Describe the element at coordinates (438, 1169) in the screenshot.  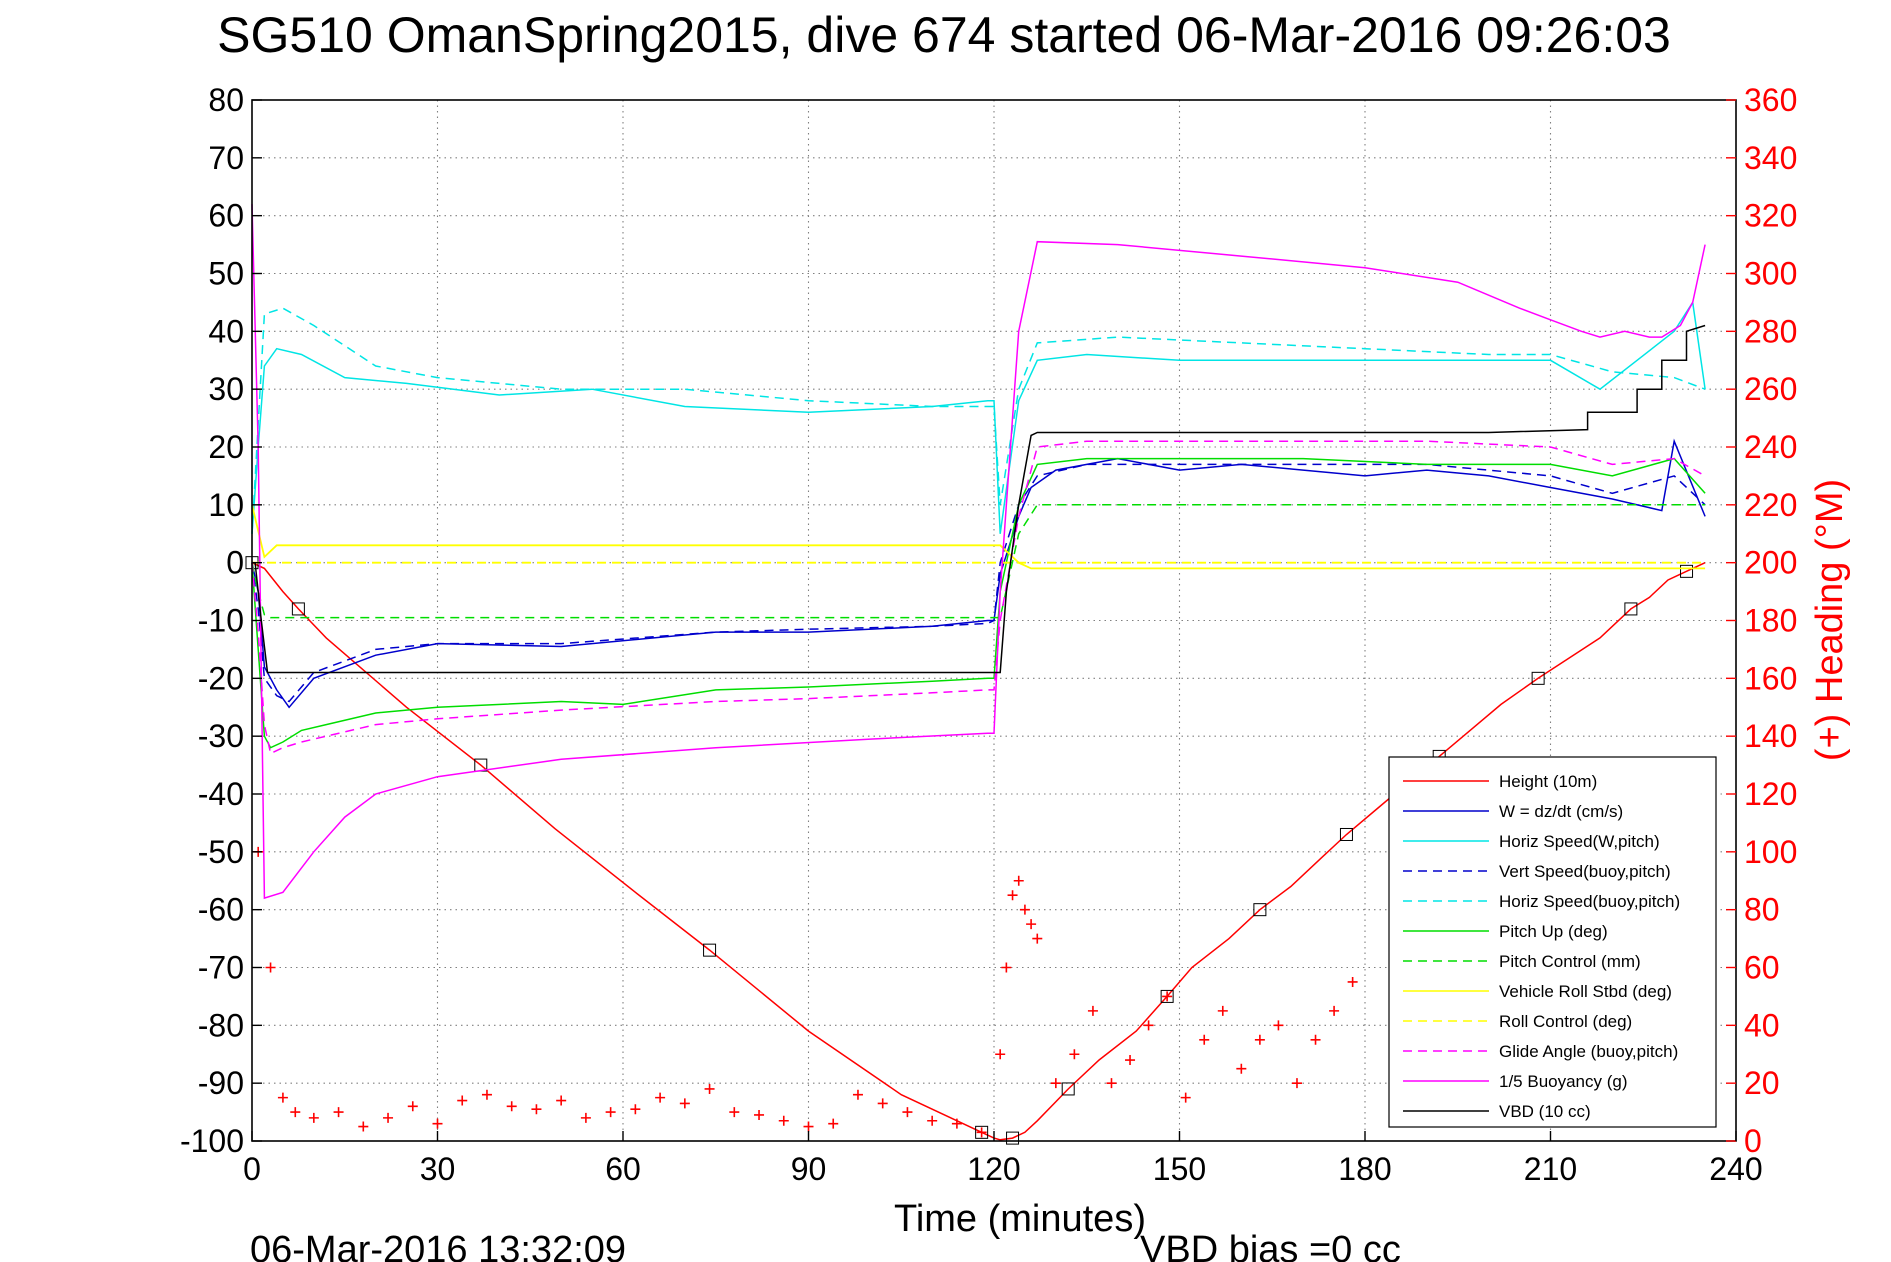
I see `x-tick-label: 30` at that location.